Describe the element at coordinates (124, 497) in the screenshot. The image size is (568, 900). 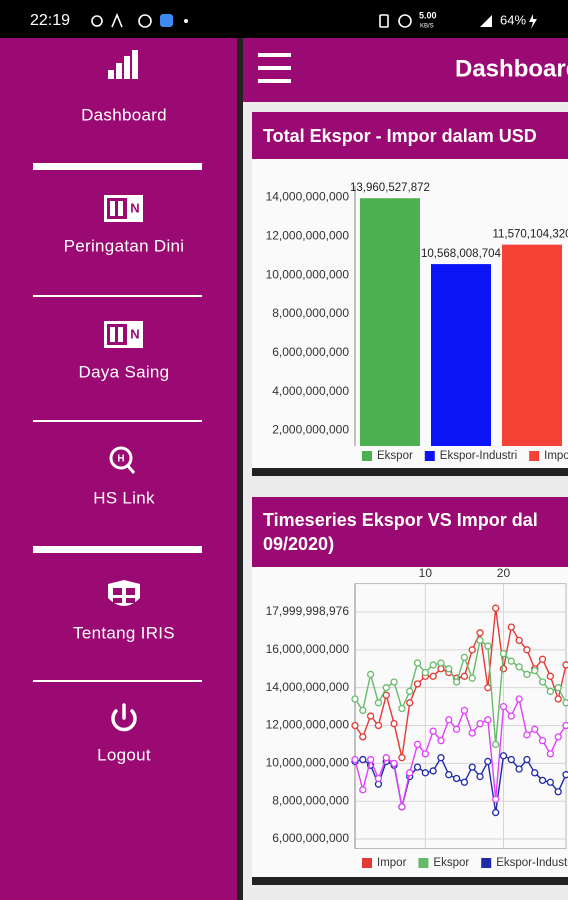
I see `drawer-item: HS Link` at that location.